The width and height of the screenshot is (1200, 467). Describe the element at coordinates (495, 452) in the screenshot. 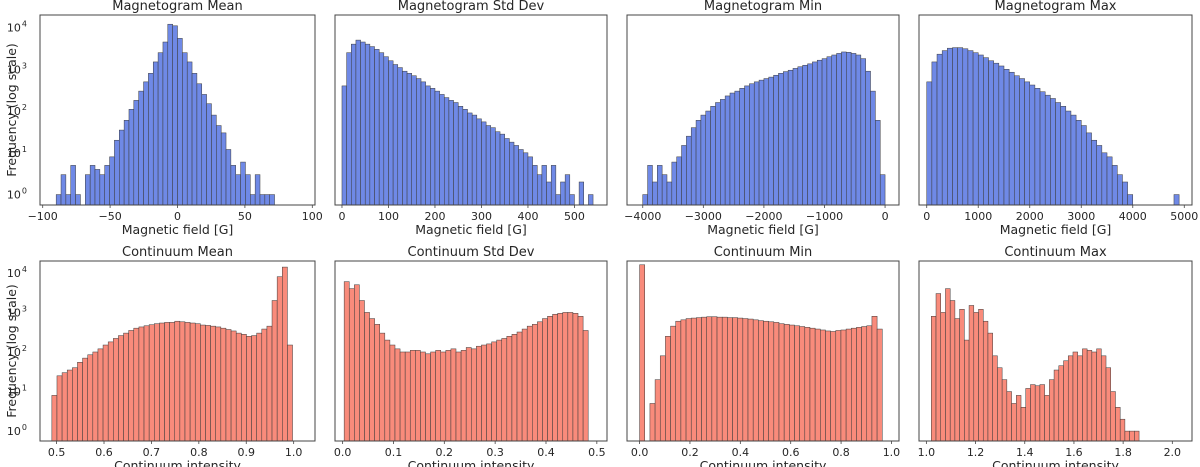

I see `x-tick-label: 0.3` at that location.